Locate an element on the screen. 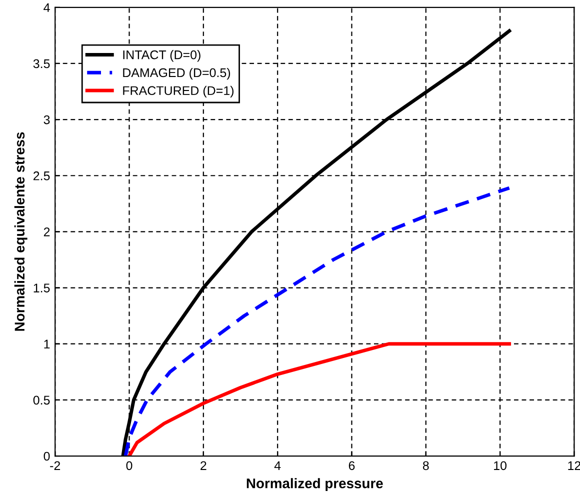  y-tick-label: 3.5 is located at coordinates (41, 63).